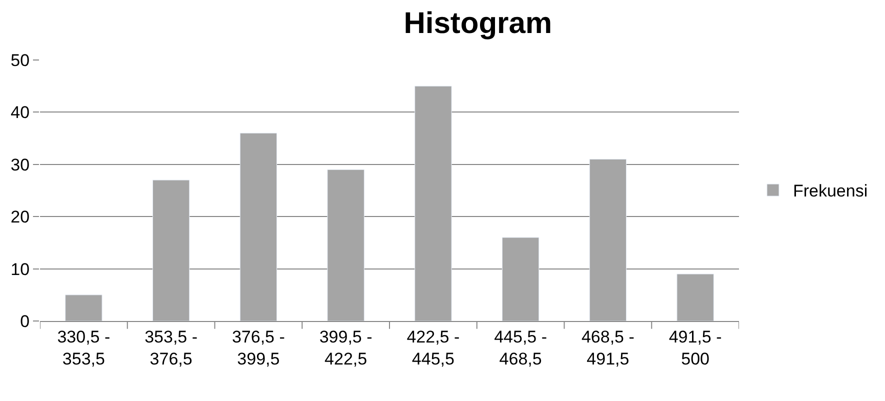  I want to click on x-tick-label: 330,5 - 353,5, so click(83, 347).